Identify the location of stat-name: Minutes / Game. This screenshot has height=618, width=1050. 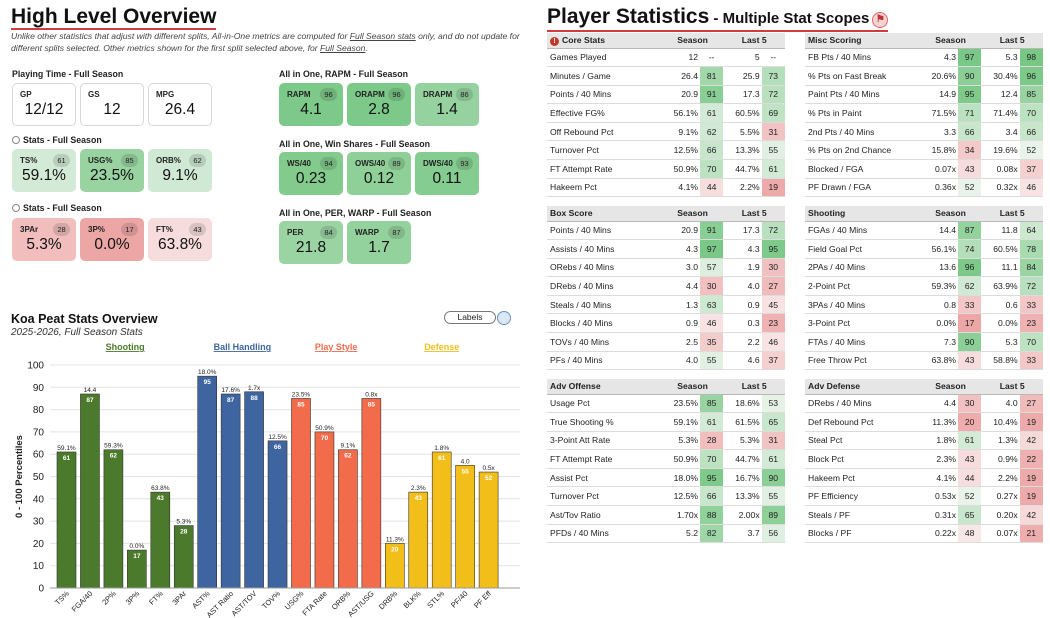
(604, 76).